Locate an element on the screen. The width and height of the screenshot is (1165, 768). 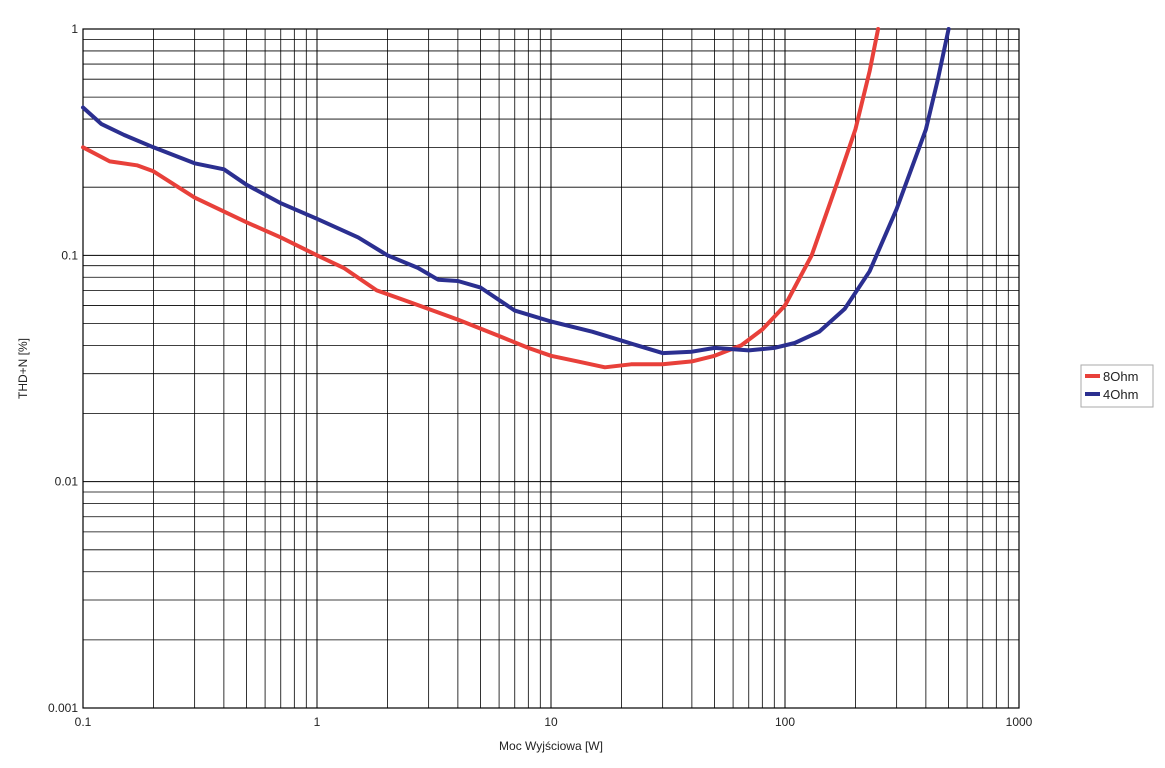
y-tick-label: 0.001 is located at coordinates (63, 708).